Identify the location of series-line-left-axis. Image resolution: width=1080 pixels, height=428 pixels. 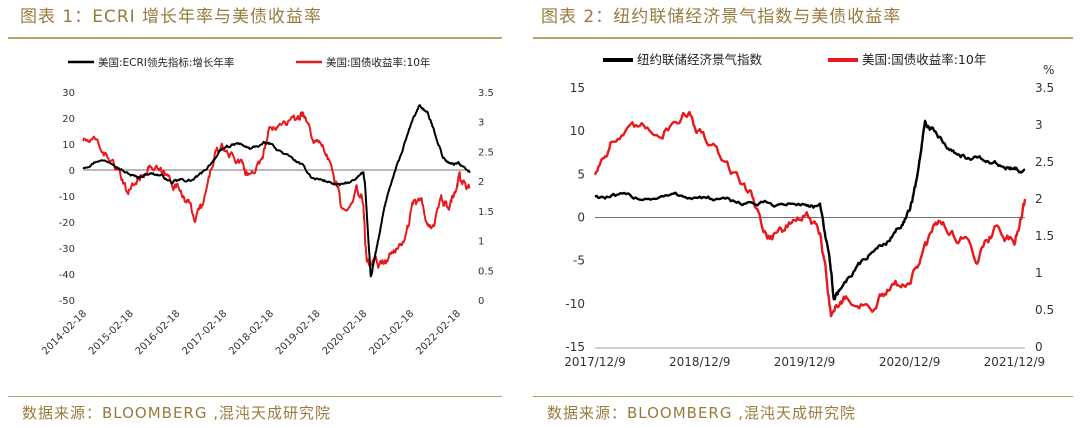
(276, 191).